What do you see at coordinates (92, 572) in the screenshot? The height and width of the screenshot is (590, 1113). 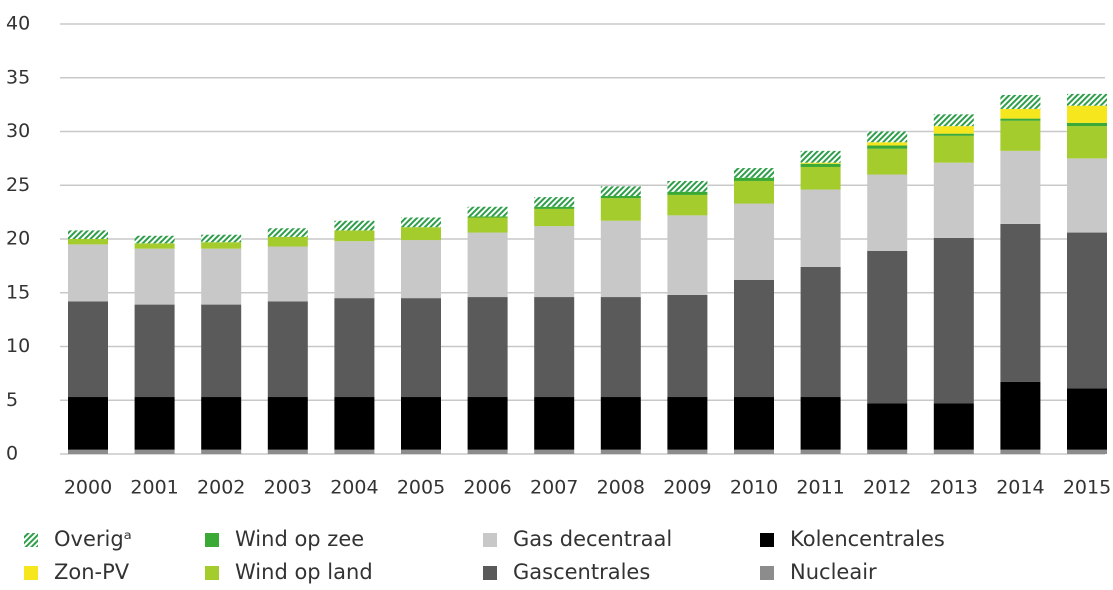 I see `legend-label: Zon-PV` at bounding box center [92, 572].